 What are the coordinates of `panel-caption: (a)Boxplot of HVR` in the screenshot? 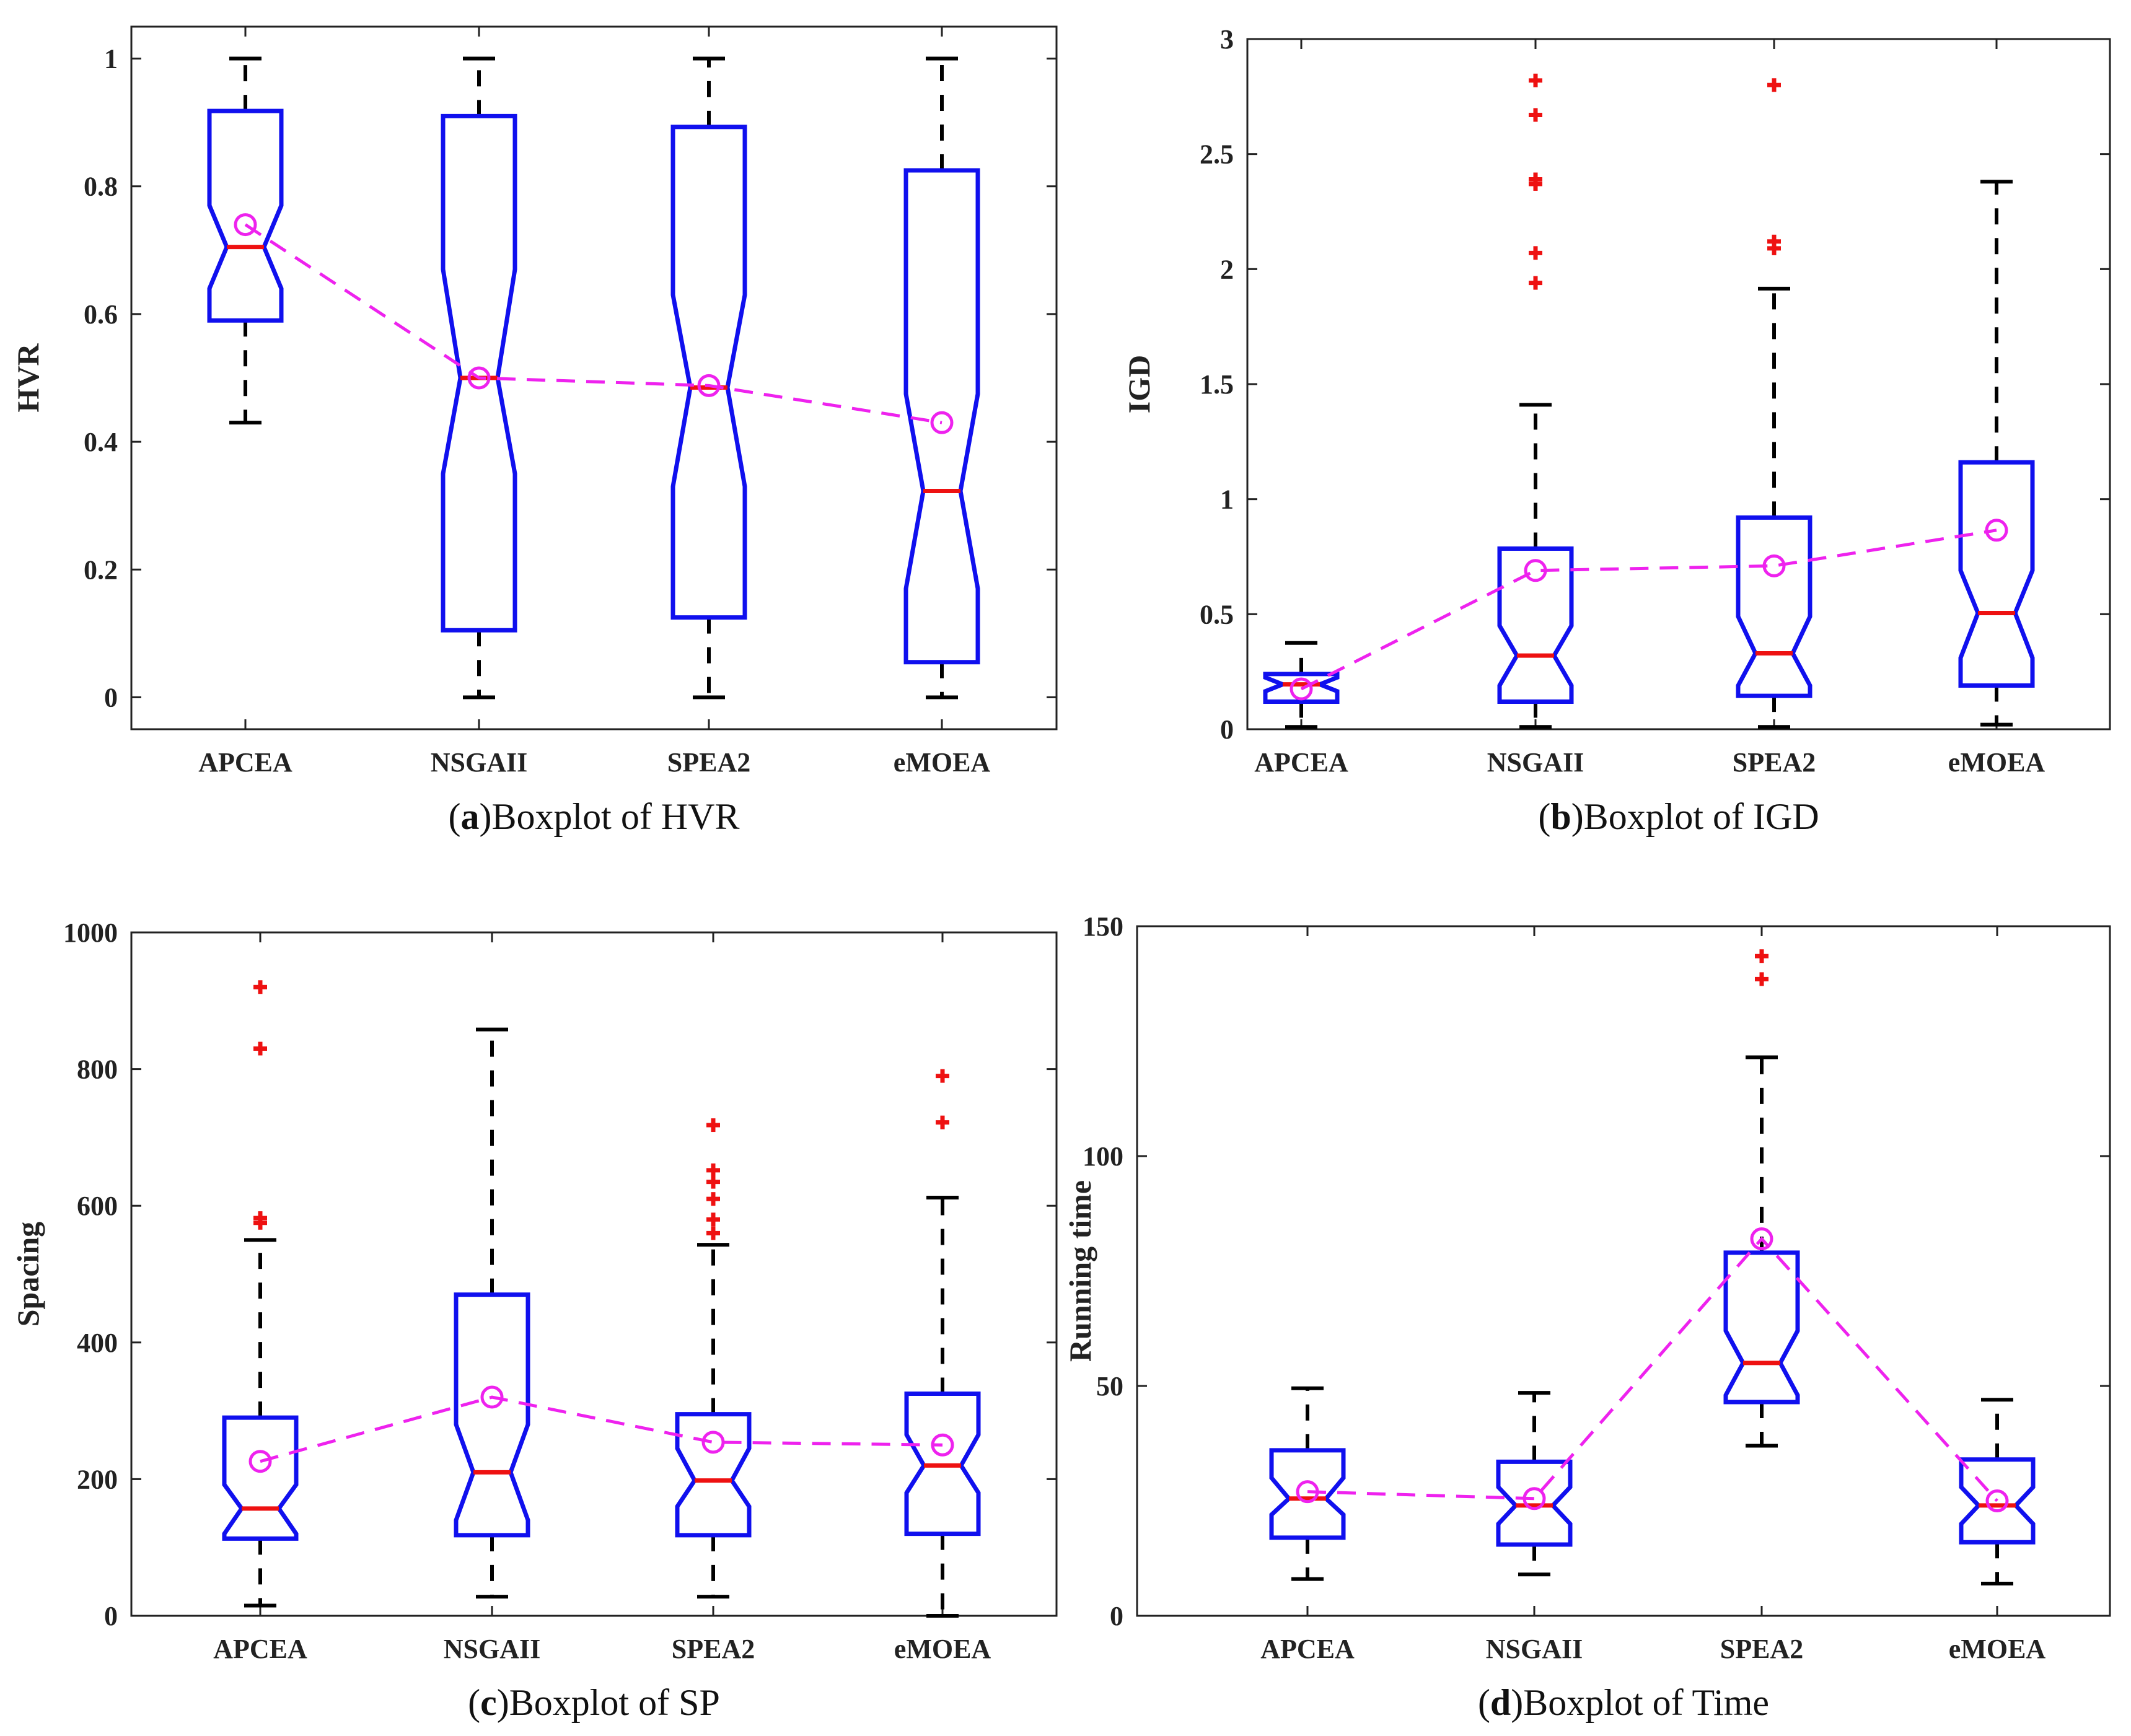 It's located at (594, 817).